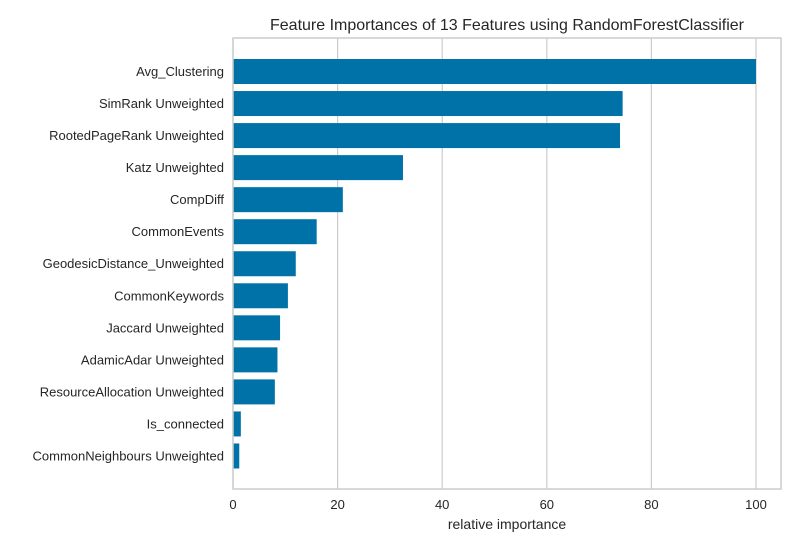  Describe the element at coordinates (497, 504) in the screenshot. I see `x-tick-labels: 0 20 40 60 80 100` at that location.